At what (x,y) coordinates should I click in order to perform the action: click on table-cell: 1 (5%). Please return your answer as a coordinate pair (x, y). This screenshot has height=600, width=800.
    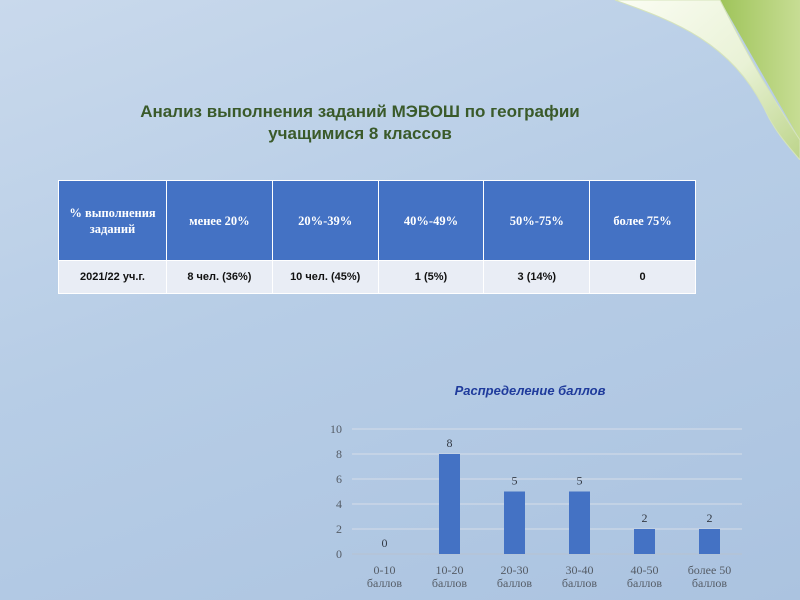
    Looking at the image, I should click on (431, 277).